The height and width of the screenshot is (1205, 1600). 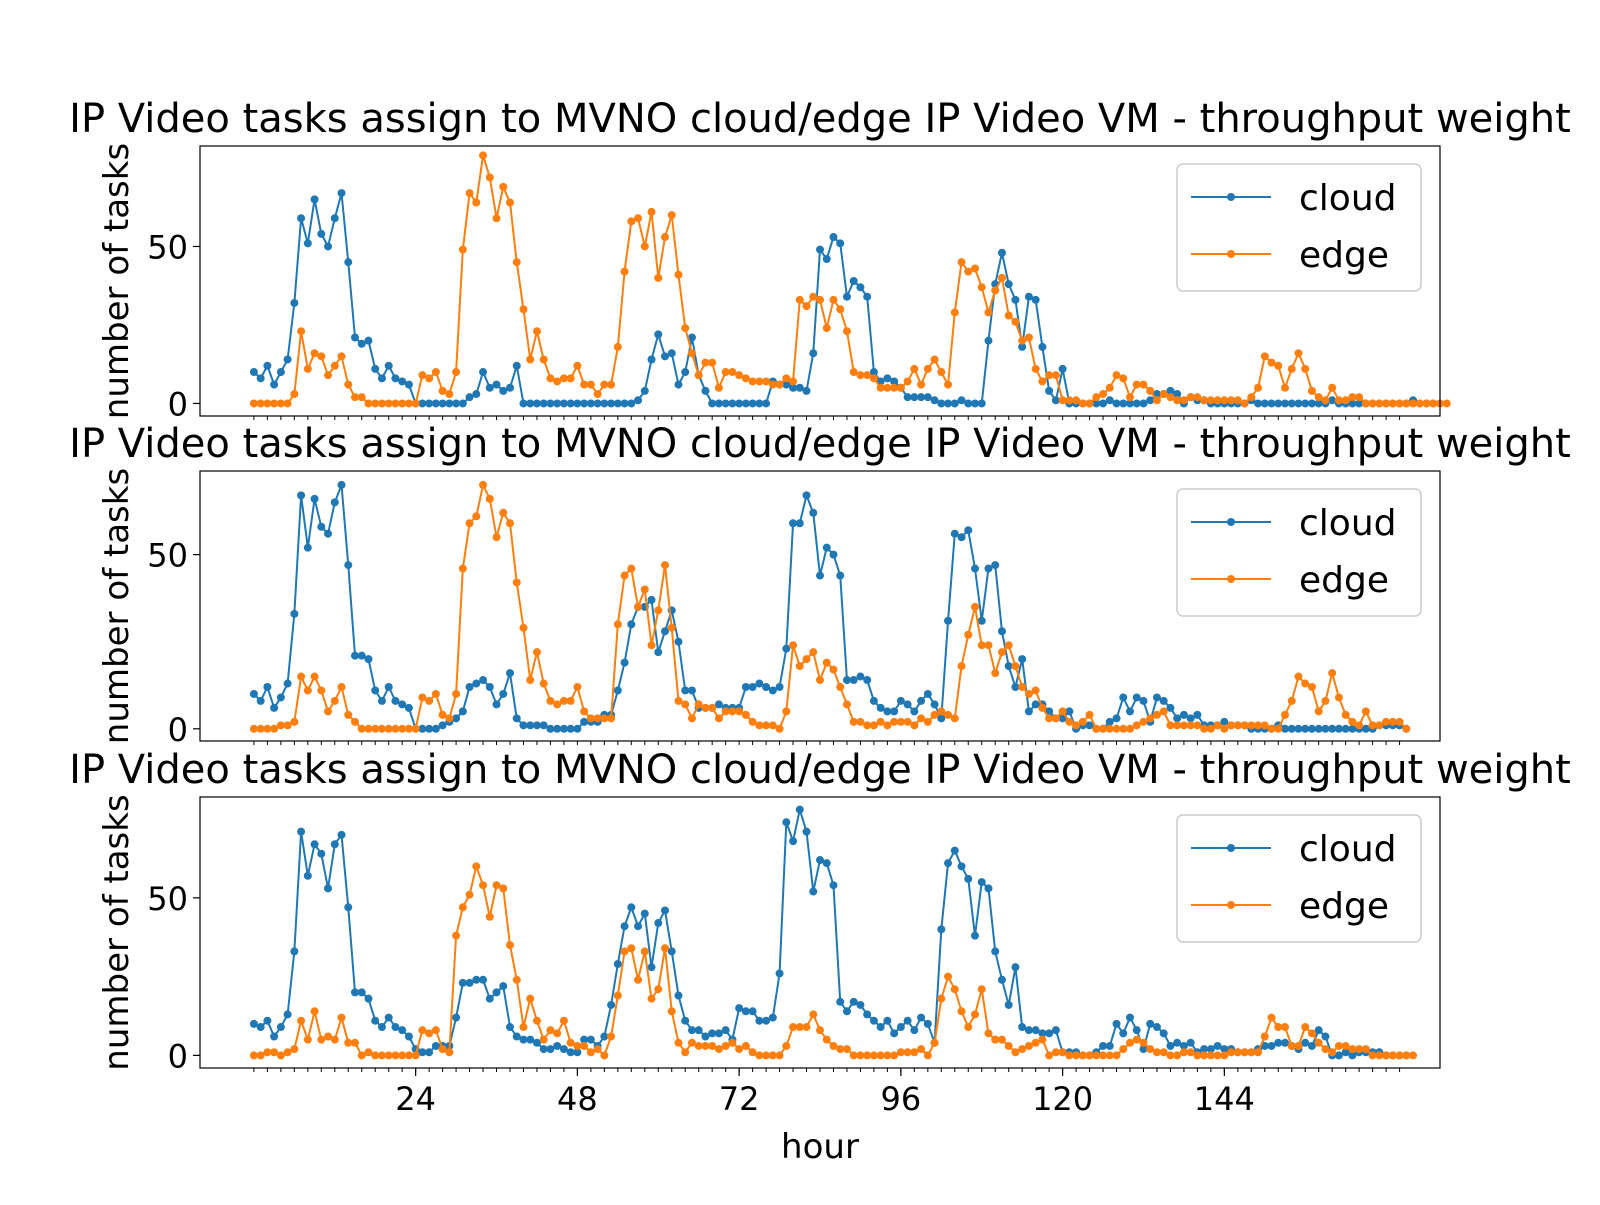 I want to click on x-tick-label: 96, so click(x=901, y=1099).